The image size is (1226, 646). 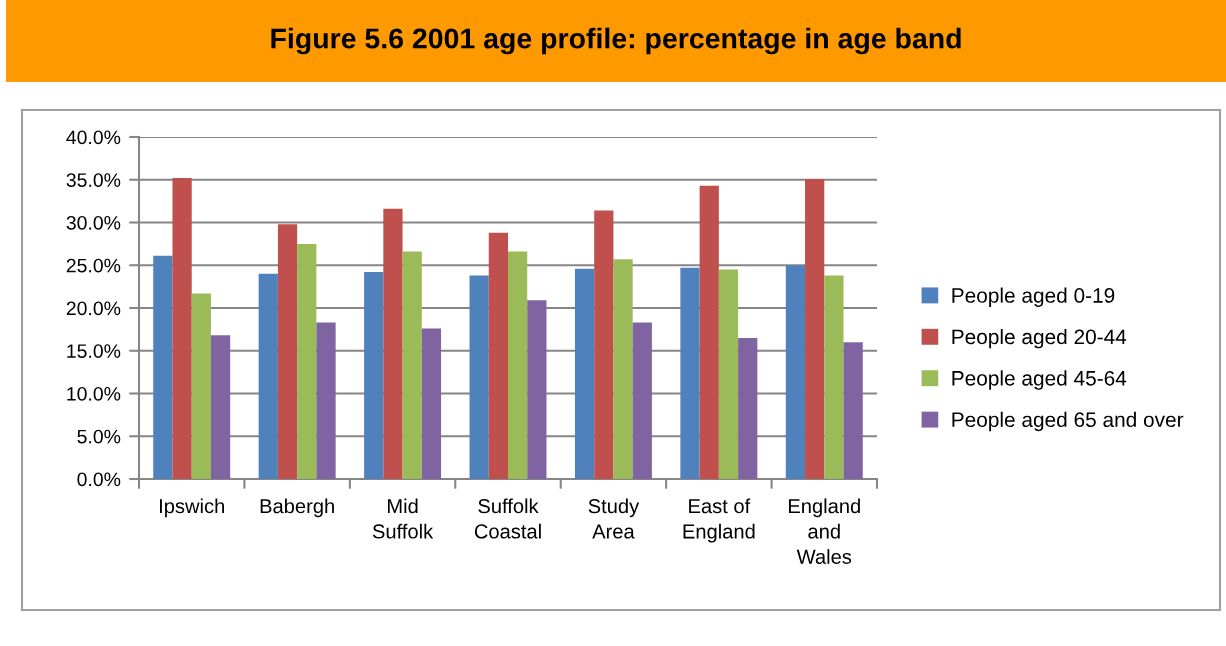 I want to click on x-tick-label: Study Area, so click(x=614, y=518).